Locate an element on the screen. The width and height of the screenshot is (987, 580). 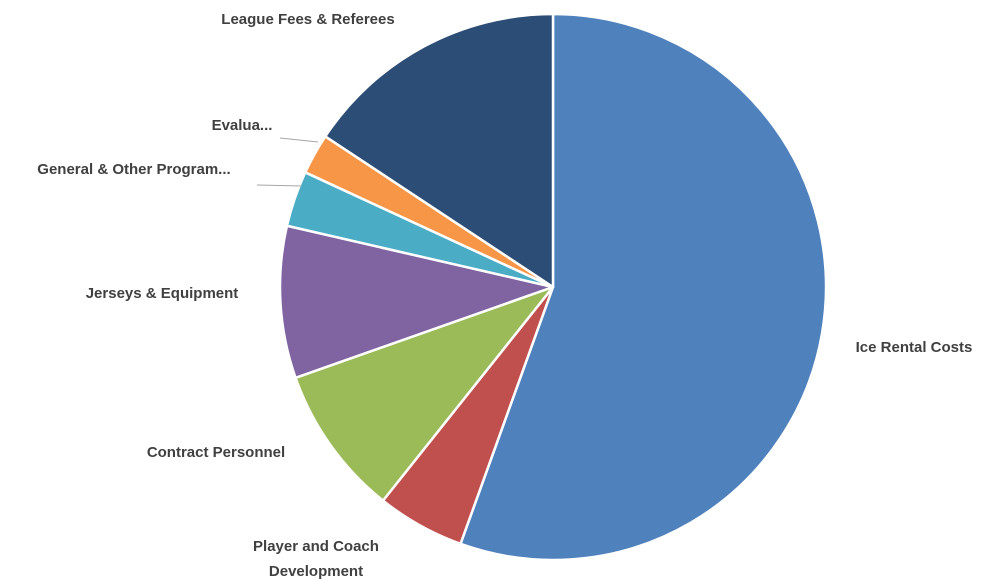
slice-label-league-fees-referees: League Fees & Referees is located at coordinates (307, 19).